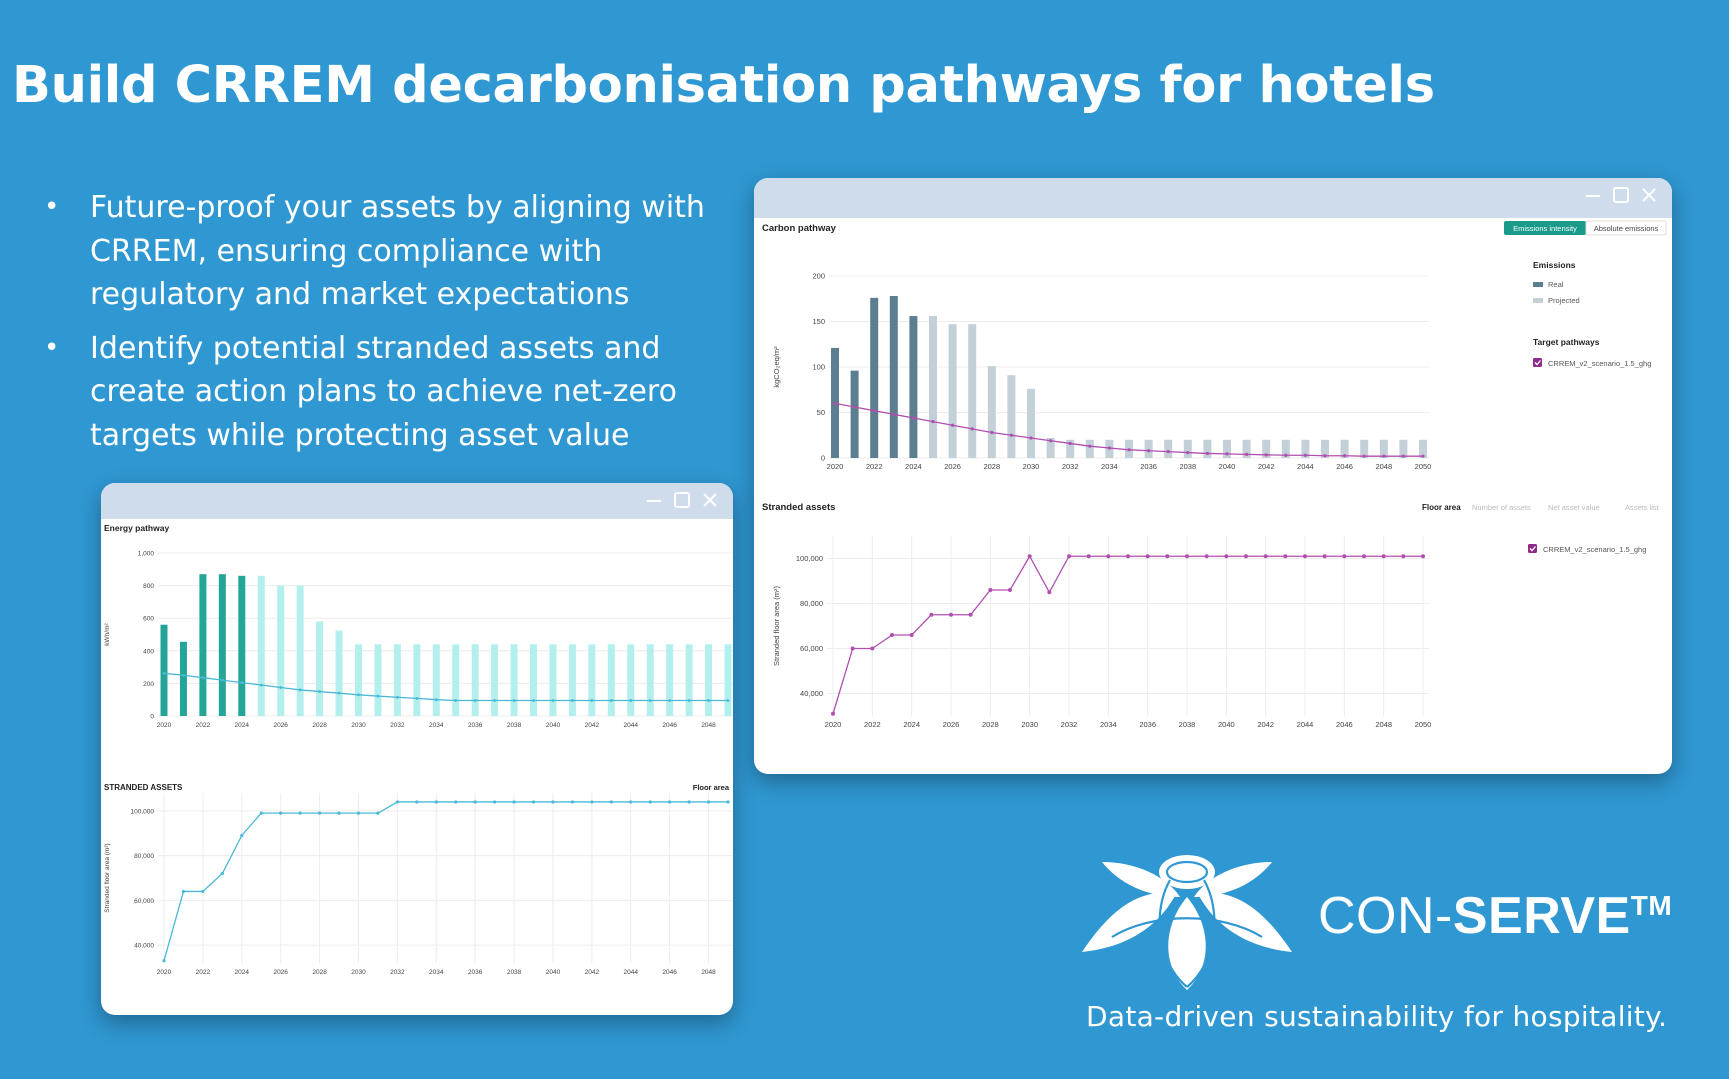  I want to click on y-tick-label: 100,000, so click(143, 811).